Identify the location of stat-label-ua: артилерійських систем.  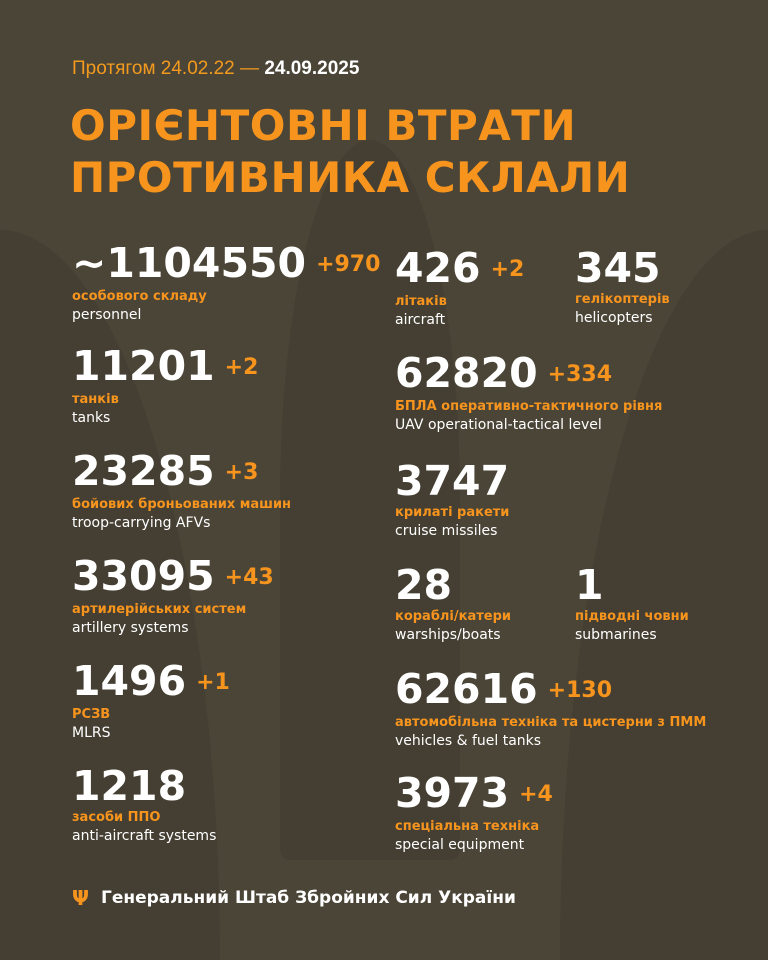
(159, 609).